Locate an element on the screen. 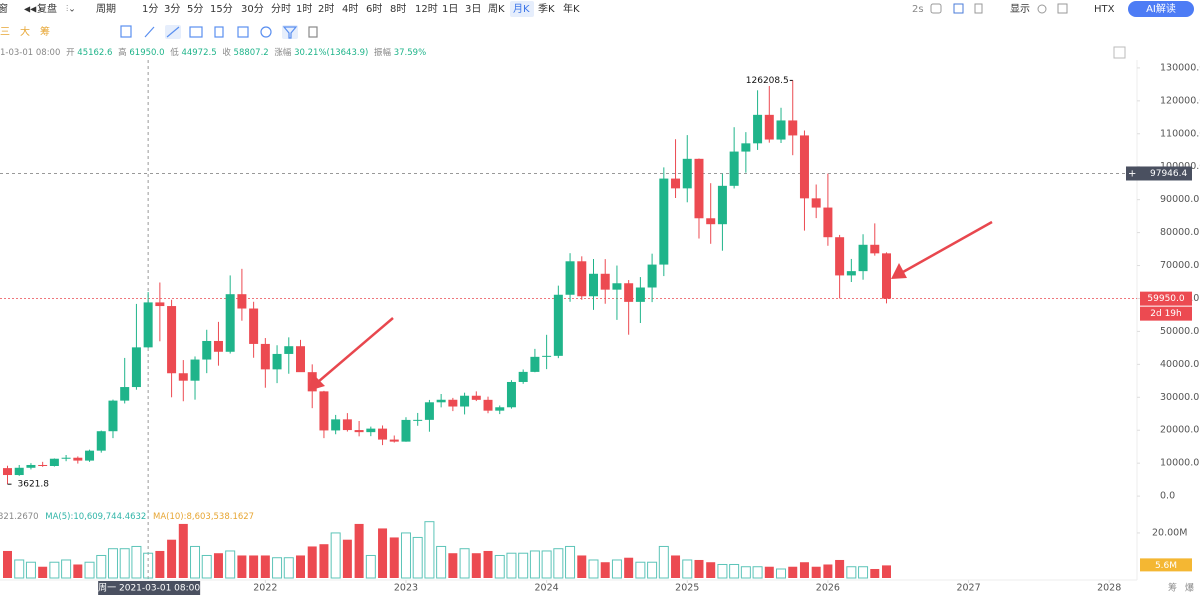 This screenshot has width=1200, height=604. display-menu: 显示 is located at coordinates (1020, 9).